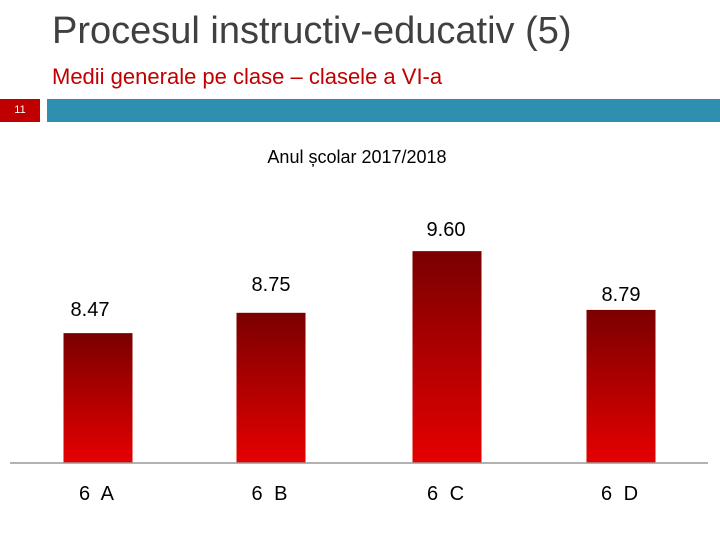 This screenshot has width=720, height=540. What do you see at coordinates (271, 387) in the screenshot?
I see `bar-6b` at bounding box center [271, 387].